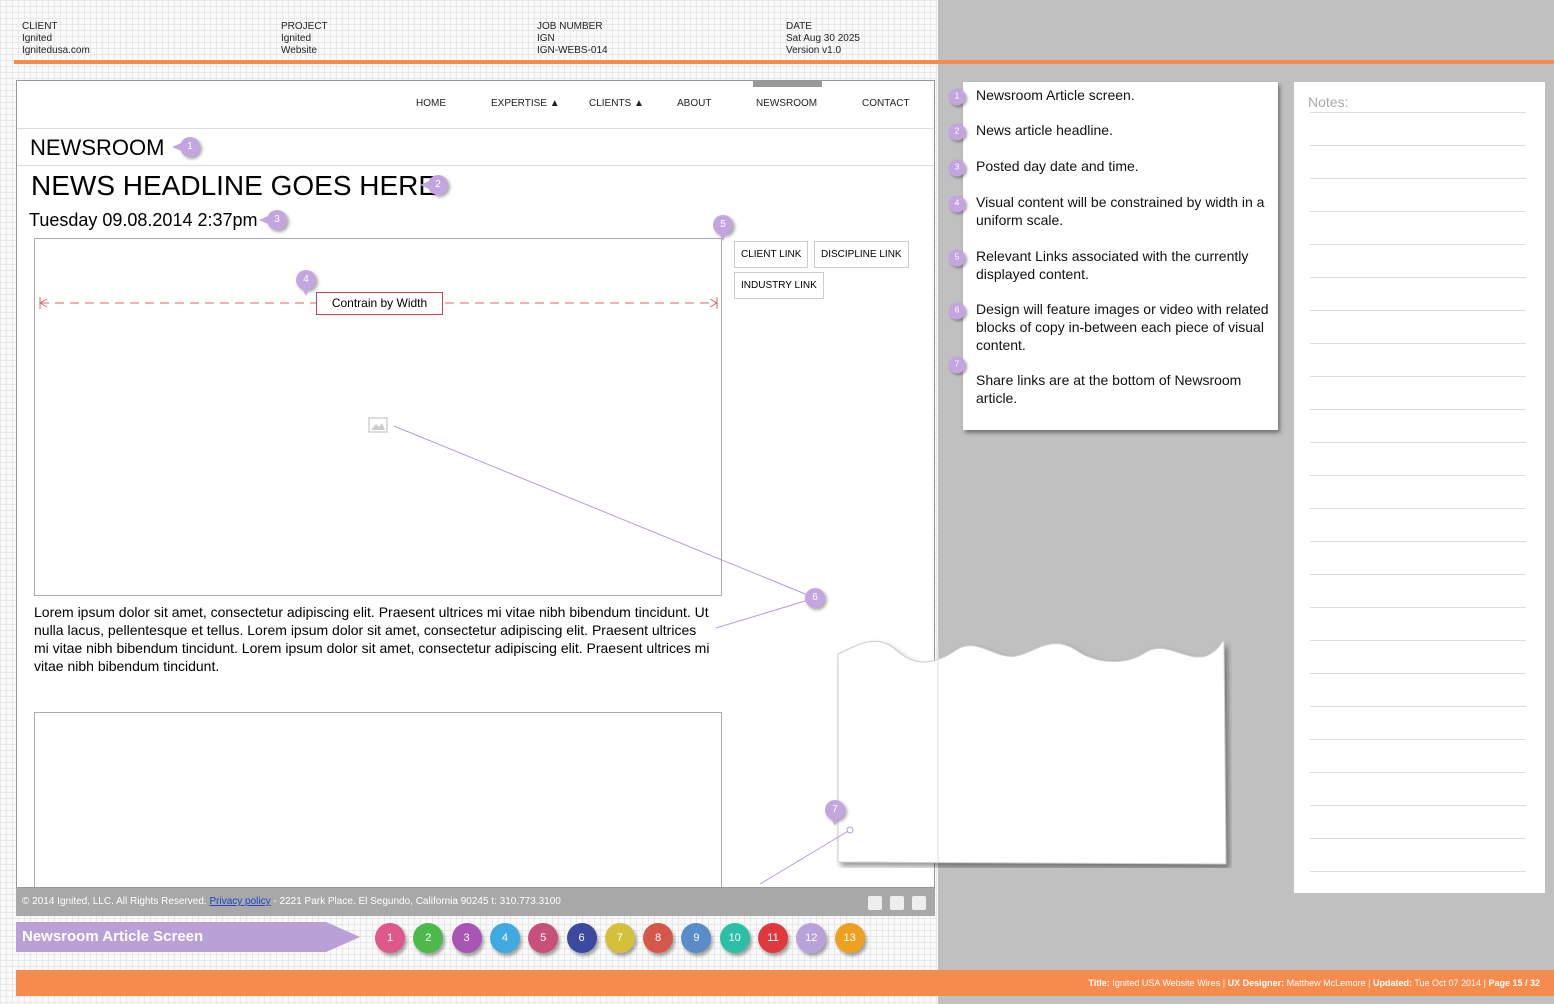 The width and height of the screenshot is (1554, 1004). What do you see at coordinates (390, 938) in the screenshot?
I see `page-dot: 1` at bounding box center [390, 938].